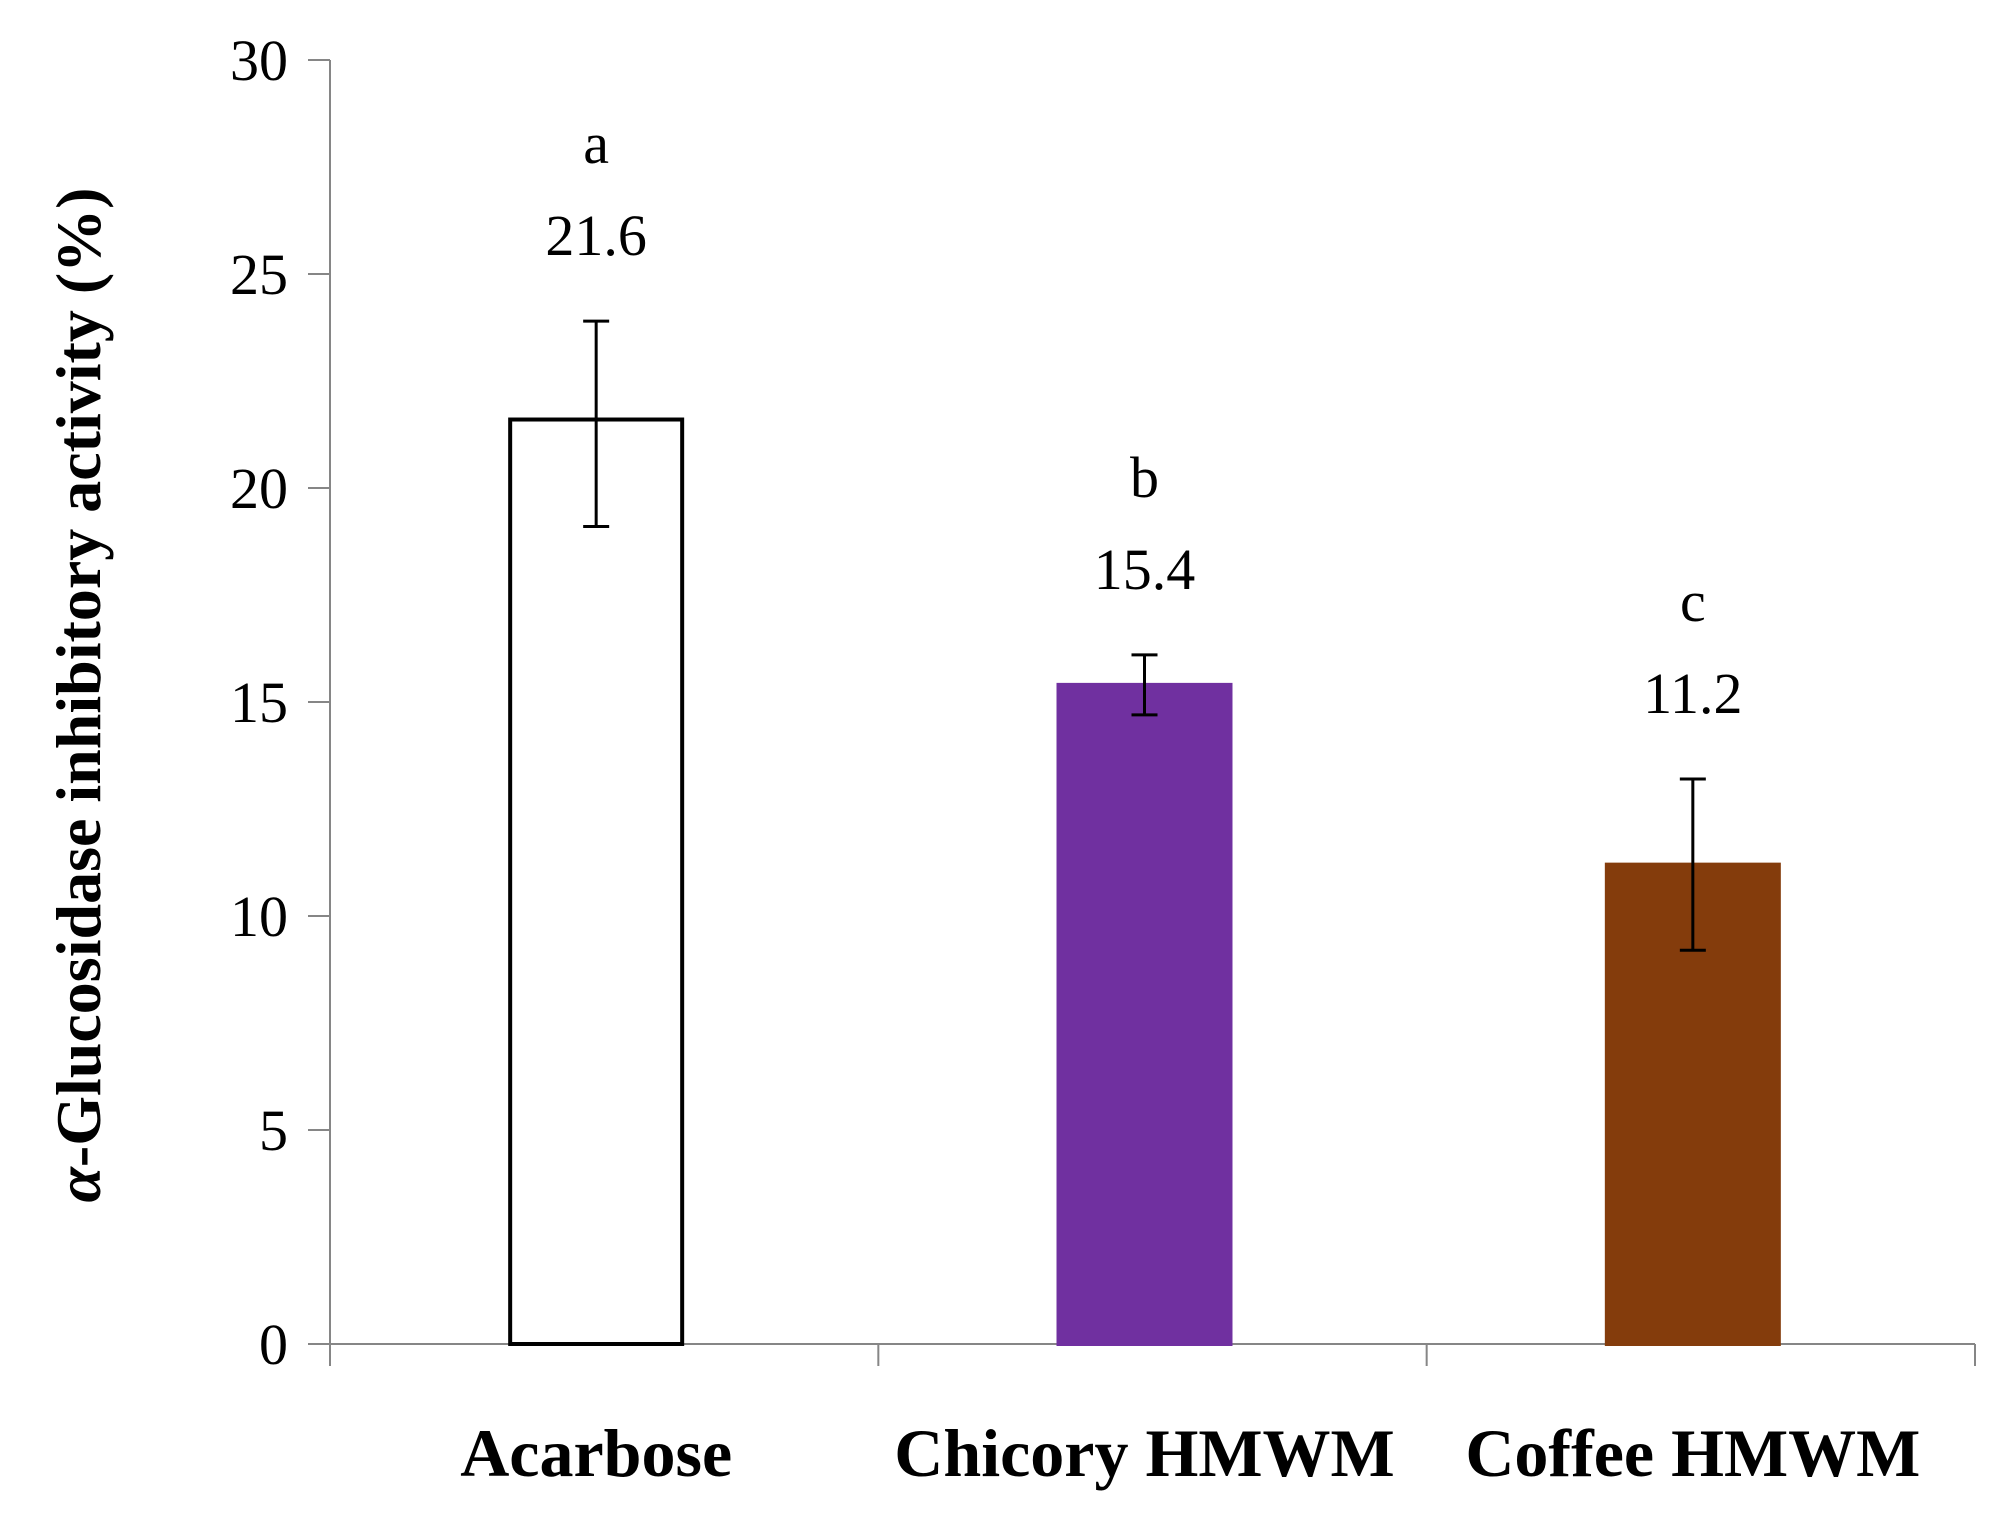  I want to click on y-tick-label: 25, so click(259, 274).